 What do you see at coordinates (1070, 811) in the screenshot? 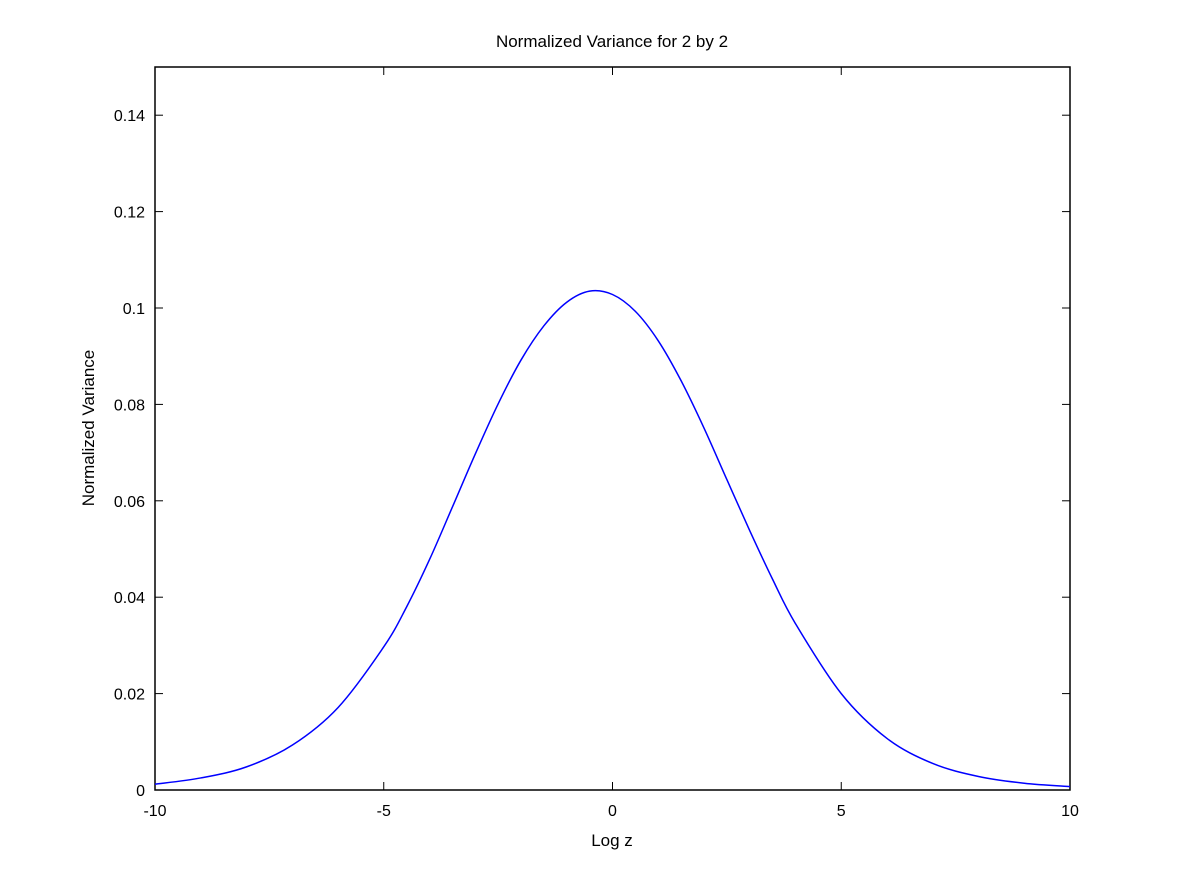
I see `x-tick-label: 10` at bounding box center [1070, 811].